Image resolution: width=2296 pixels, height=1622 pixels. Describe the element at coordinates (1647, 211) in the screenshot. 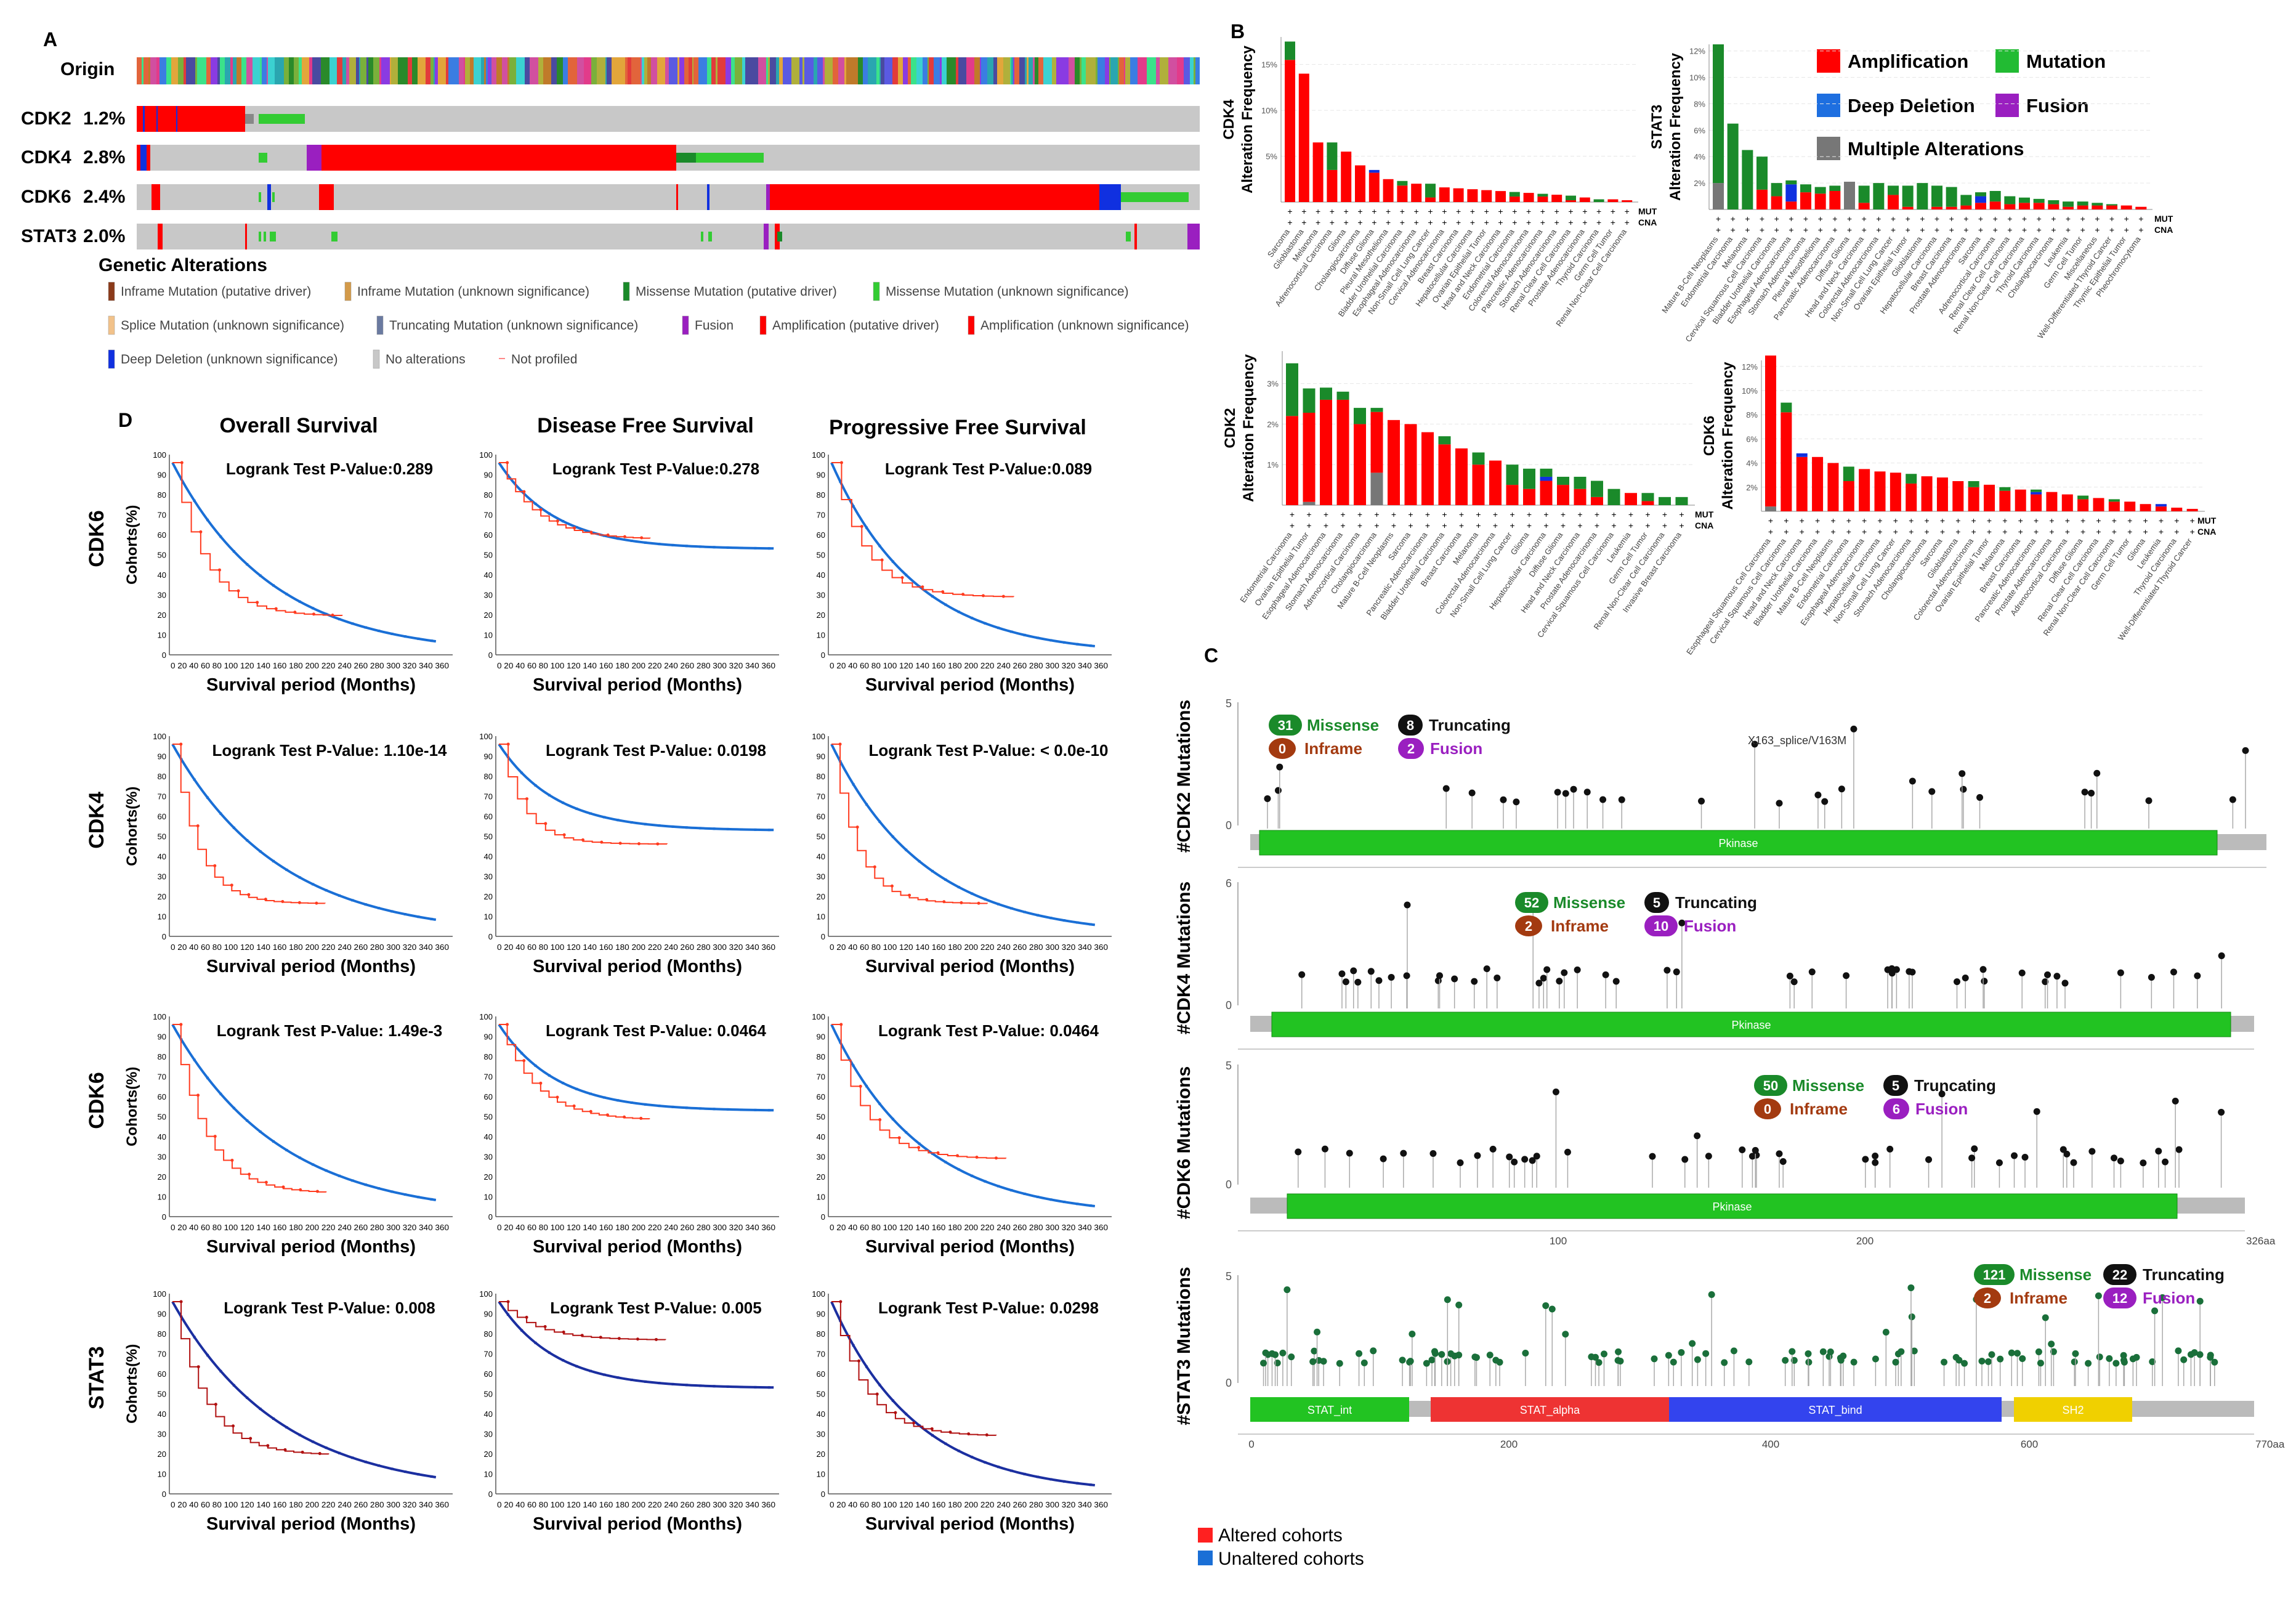

I see `mut-label: MUT` at that location.